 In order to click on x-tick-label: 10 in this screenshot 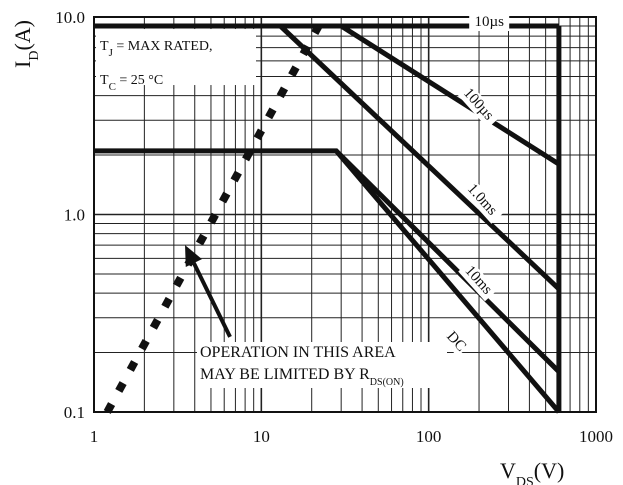, I will do `click(261, 436)`.